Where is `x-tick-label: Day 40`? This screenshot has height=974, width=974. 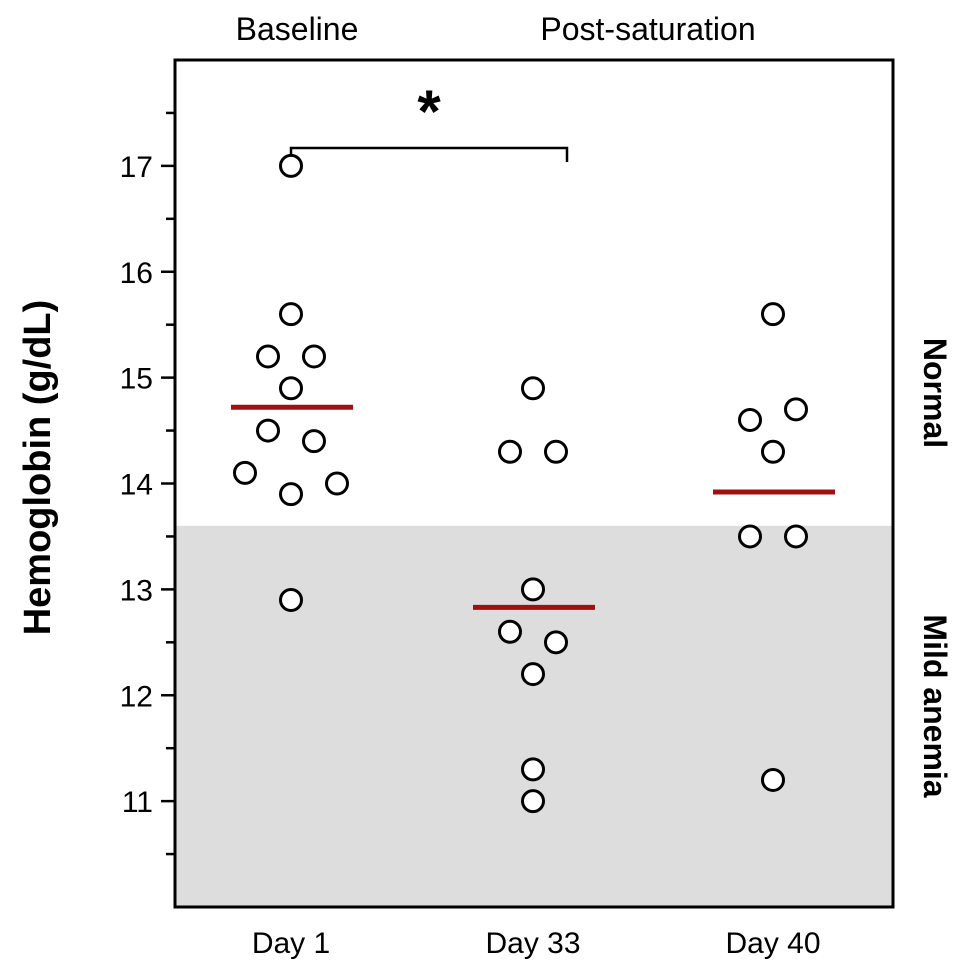
x-tick-label: Day 40 is located at coordinates (772, 943).